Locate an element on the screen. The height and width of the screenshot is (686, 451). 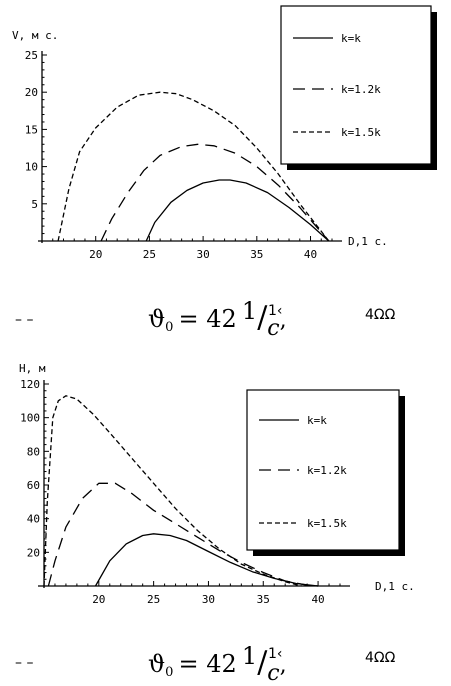
y-tick-label: 100 is located at coordinates (30, 418).